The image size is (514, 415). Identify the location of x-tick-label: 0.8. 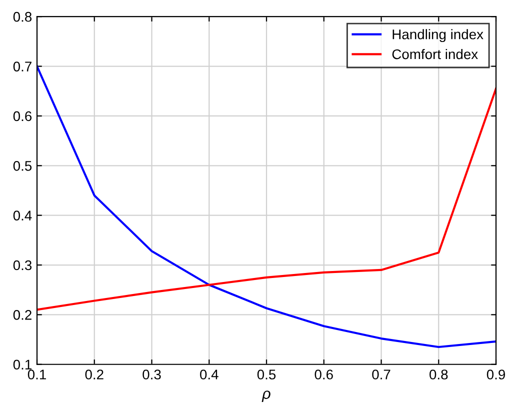
(439, 375).